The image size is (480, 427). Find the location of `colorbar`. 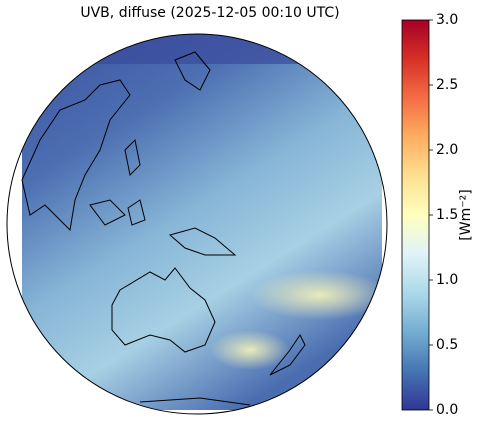

colorbar is located at coordinates (415, 215).